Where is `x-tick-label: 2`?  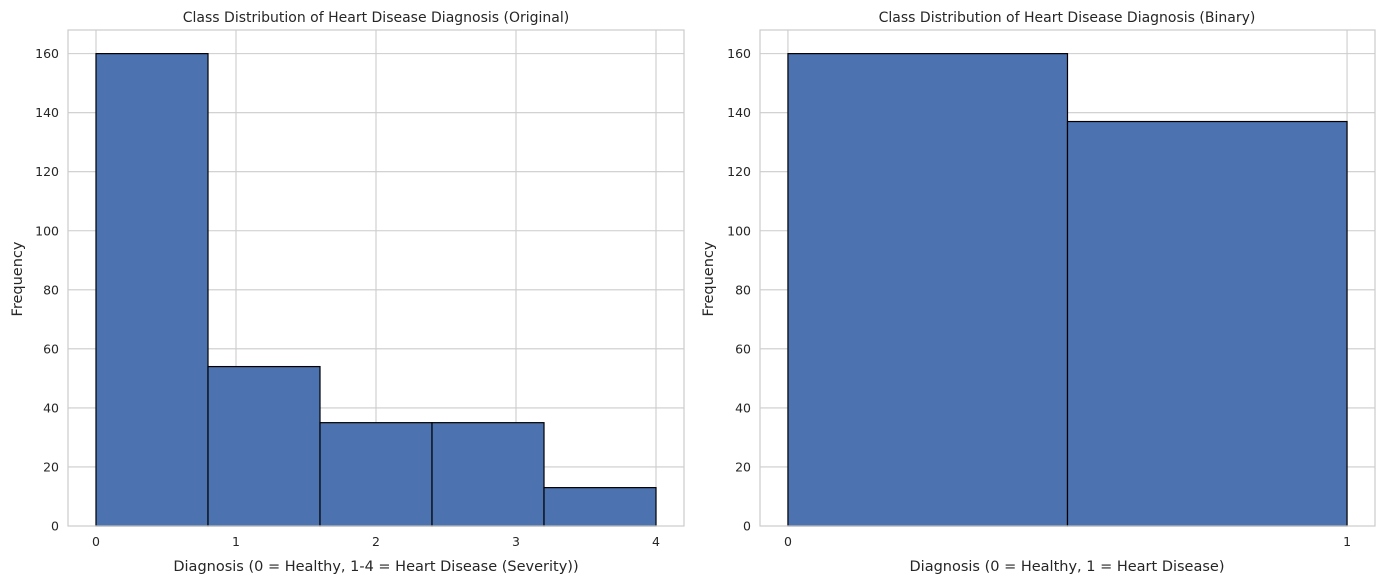
x-tick-label: 2 is located at coordinates (376, 541).